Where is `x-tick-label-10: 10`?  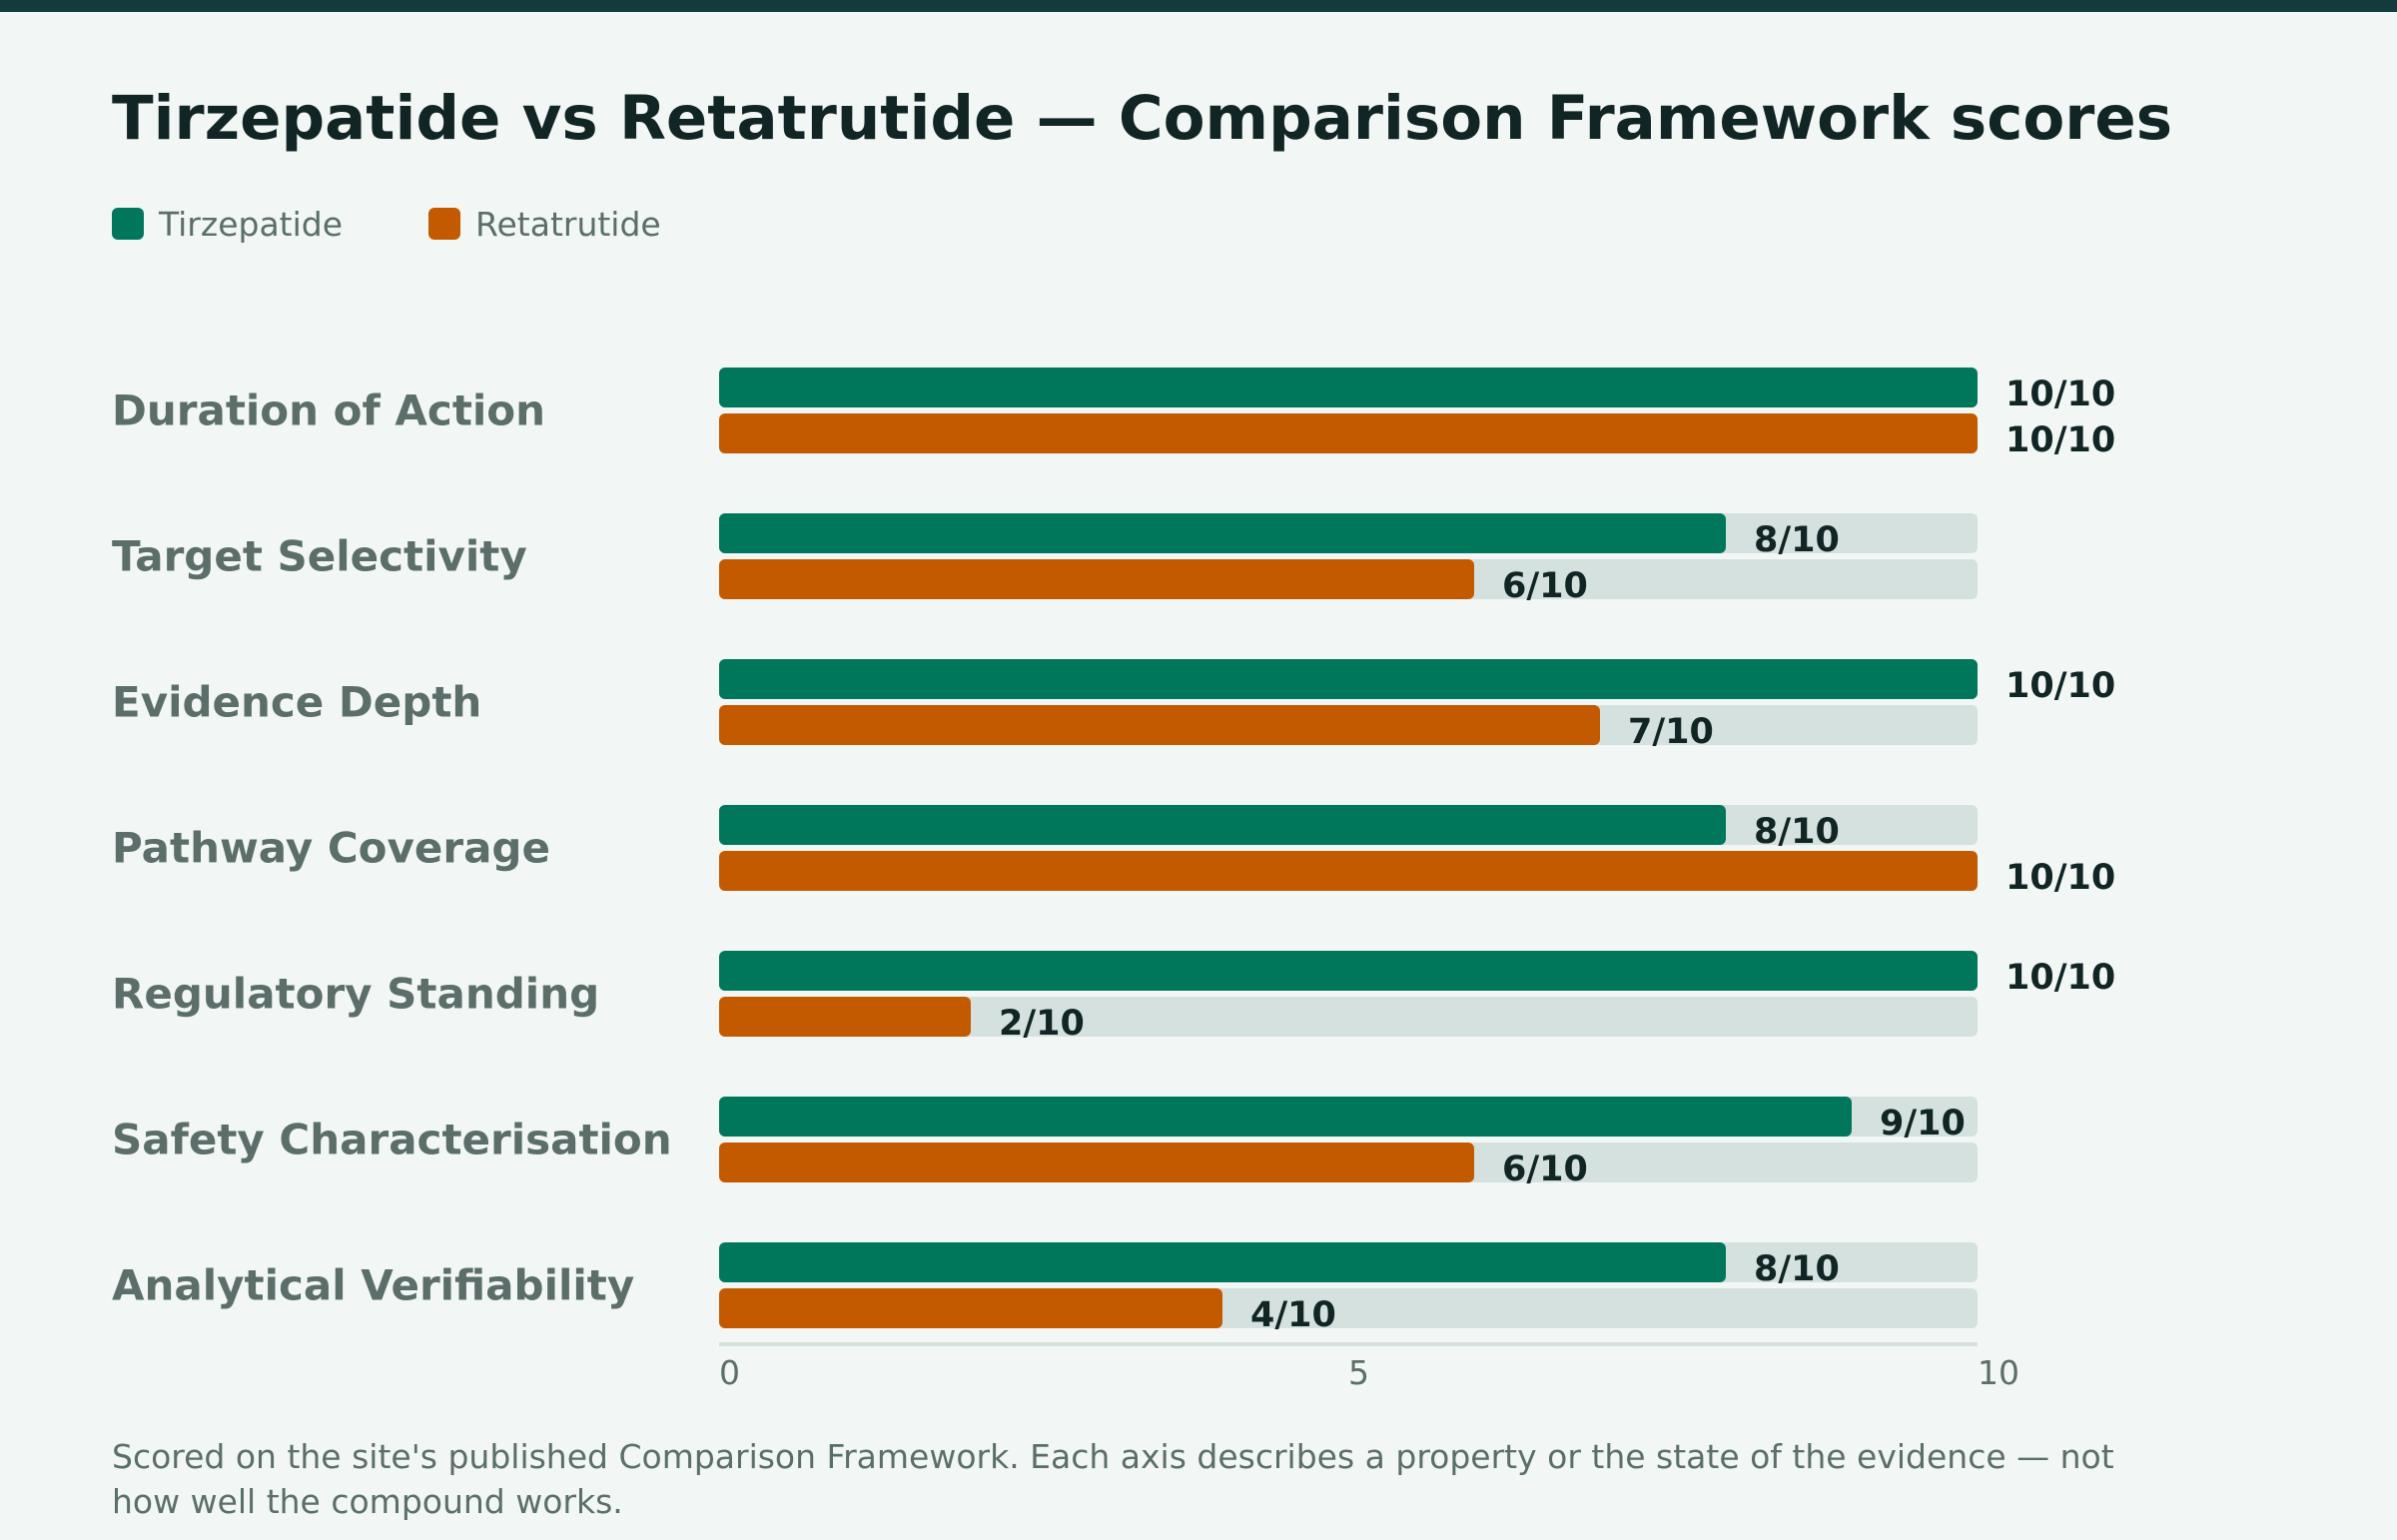 x-tick-label-10: 10 is located at coordinates (1999, 1372).